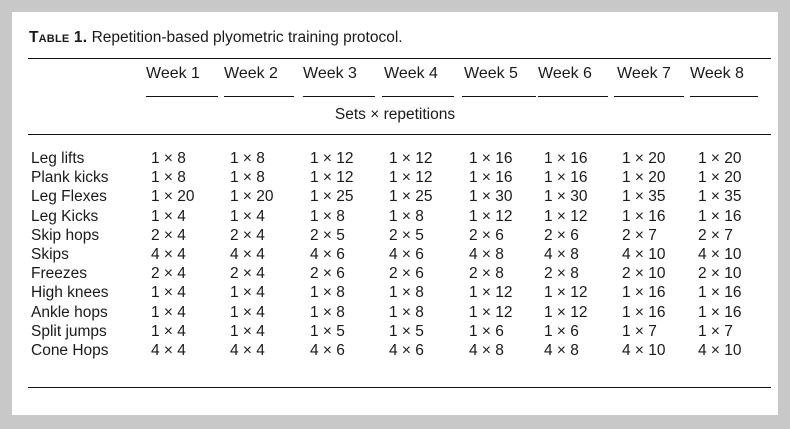 Image resolution: width=790 pixels, height=429 pixels. Describe the element at coordinates (59, 274) in the screenshot. I see `exercise-name: Freezes` at that location.